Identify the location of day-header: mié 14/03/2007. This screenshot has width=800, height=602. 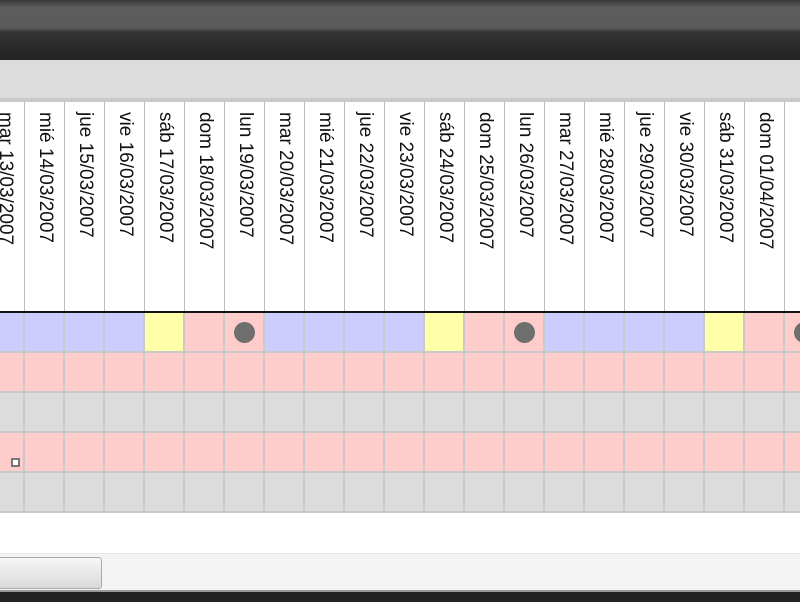
(45, 206).